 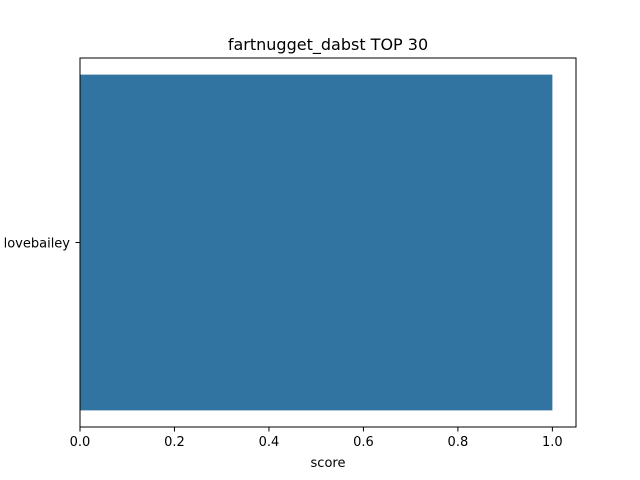 I want to click on x-tick-label: 0.4, so click(x=269, y=442).